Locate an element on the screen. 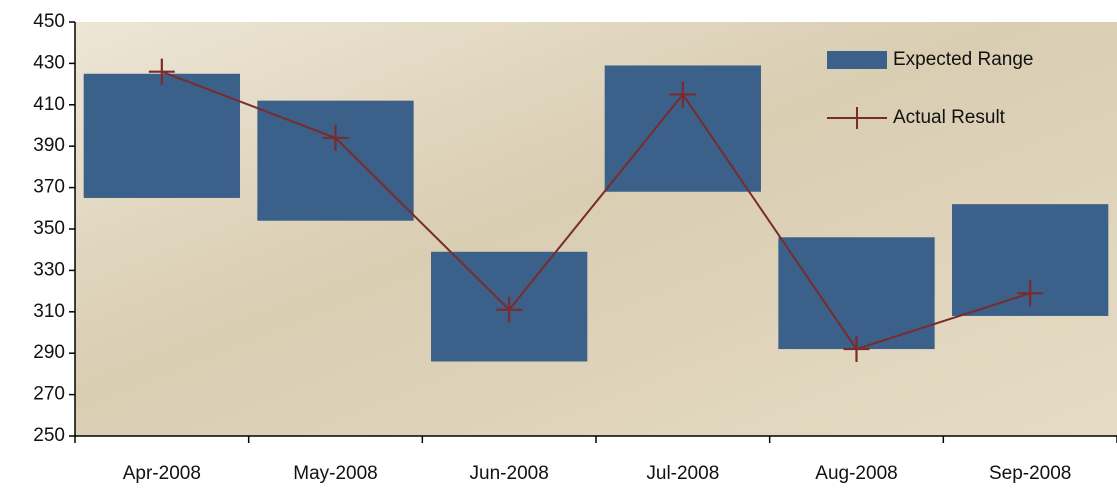  x-tick-label: Aug-2008 is located at coordinates (856, 473).